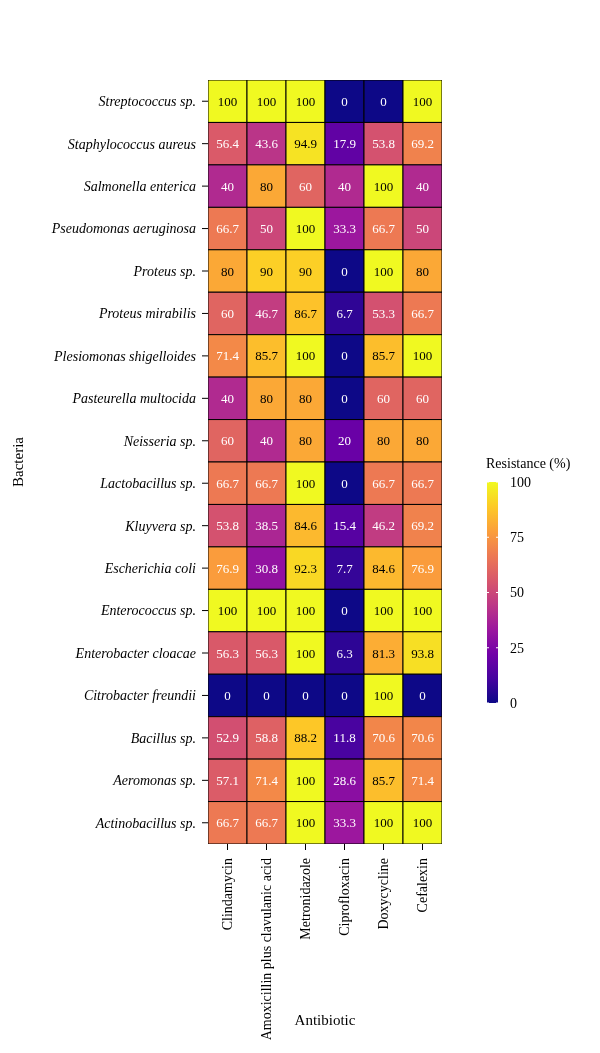 This screenshot has height=1053, width=600. Describe the element at coordinates (164, 271) in the screenshot. I see `y-tick-label: Proteus sp.` at that location.